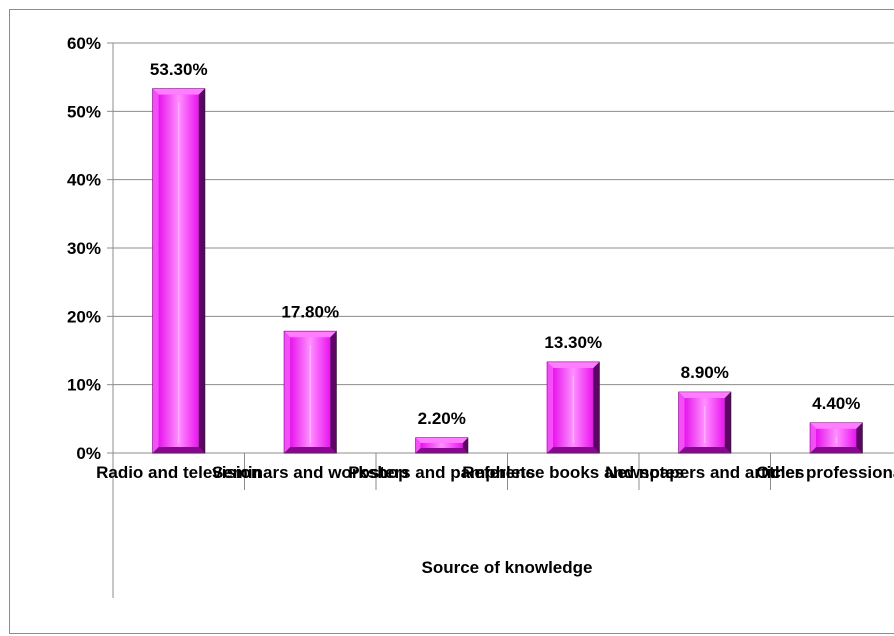 This screenshot has height=636, width=894. I want to click on data-label: 13.30%, so click(573, 342).